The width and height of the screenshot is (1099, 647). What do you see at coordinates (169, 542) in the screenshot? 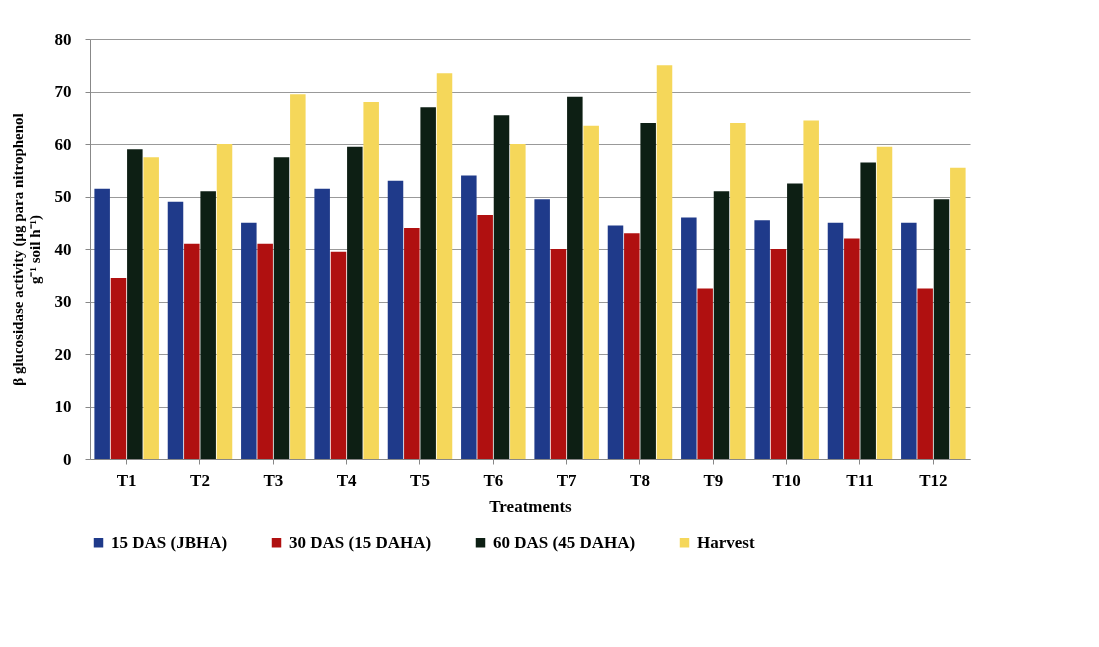
I see `legend-label: 15 DAS (JBHA)` at bounding box center [169, 542].